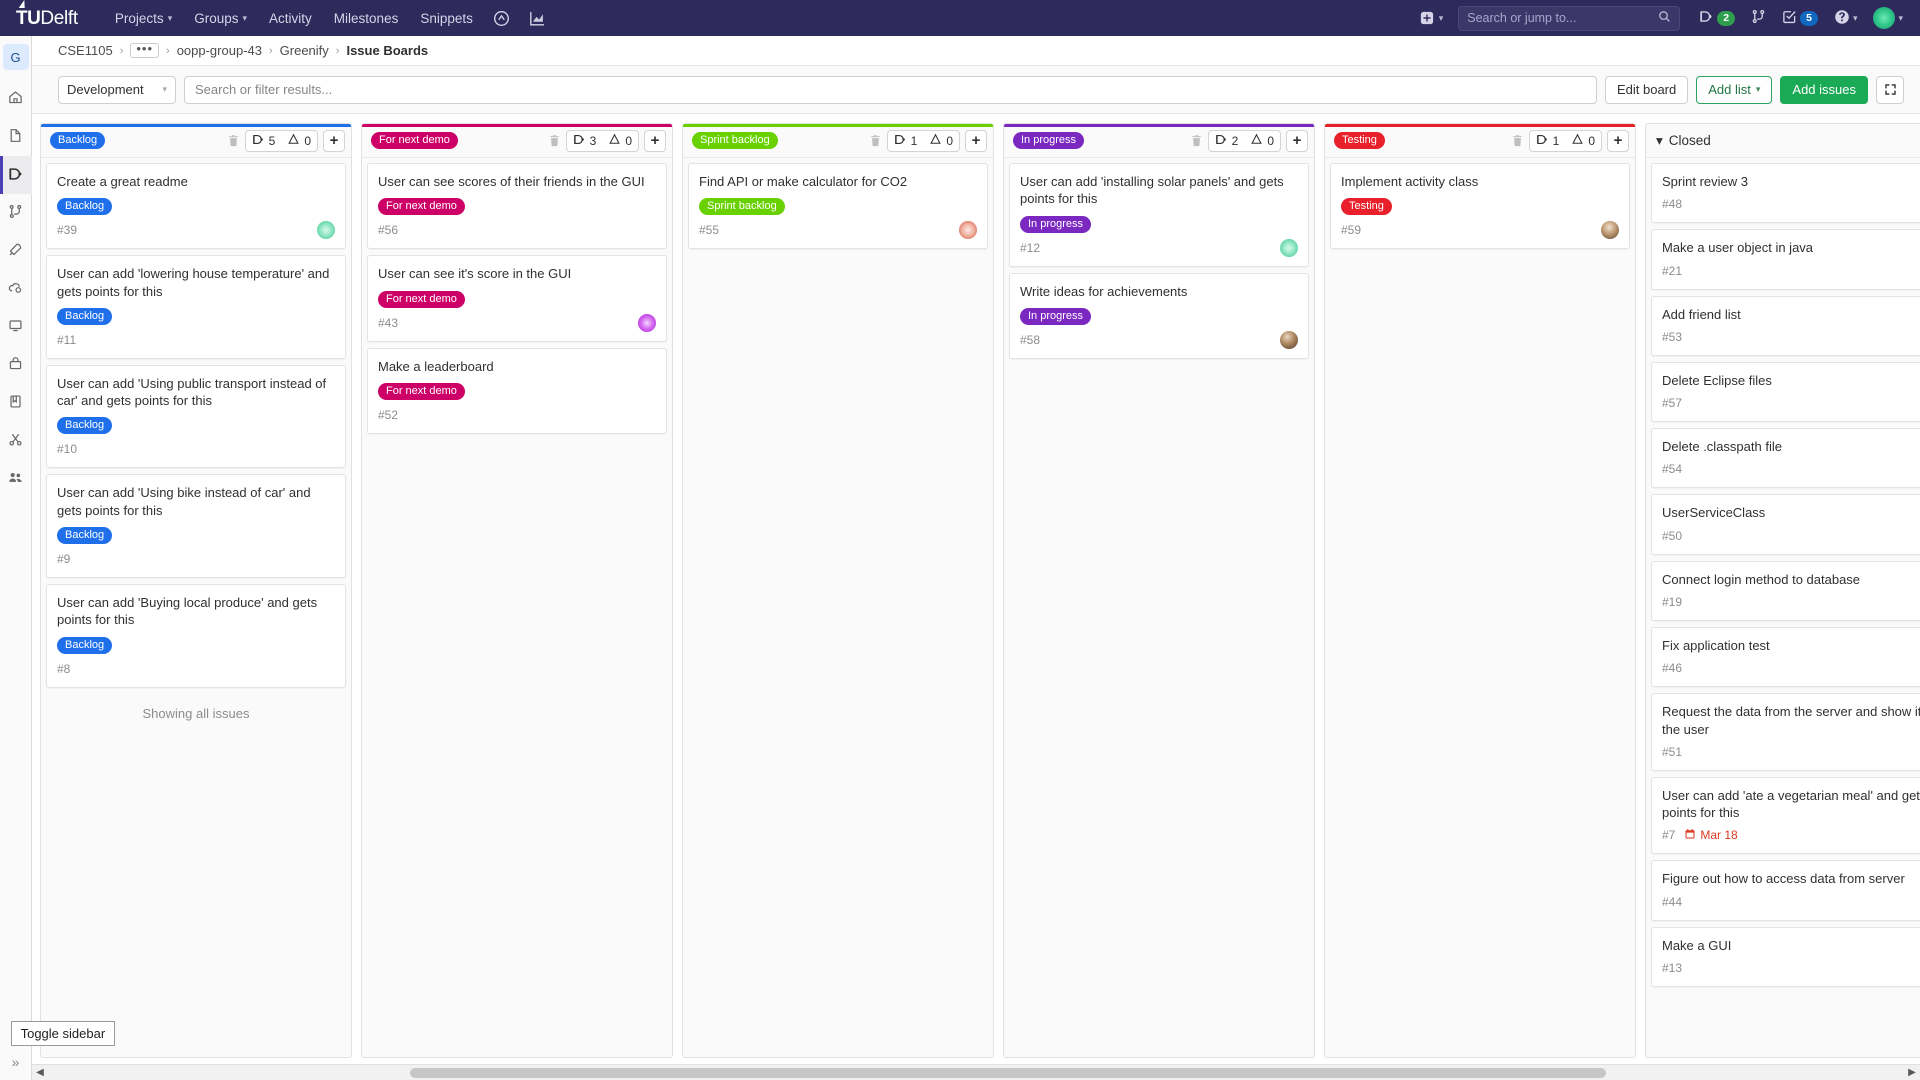 The height and width of the screenshot is (1080, 1920). Describe the element at coordinates (501, 18) in the screenshot. I see `nav-help-circle-icon` at that location.